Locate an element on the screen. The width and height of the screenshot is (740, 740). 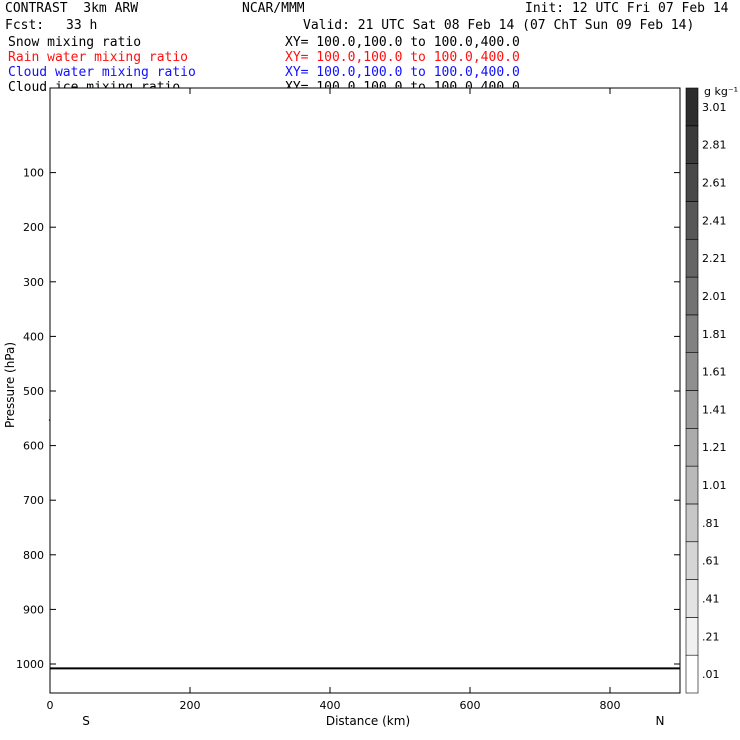
field-cloudwater-name: Cloud water mixing ratio is located at coordinates (102, 72).